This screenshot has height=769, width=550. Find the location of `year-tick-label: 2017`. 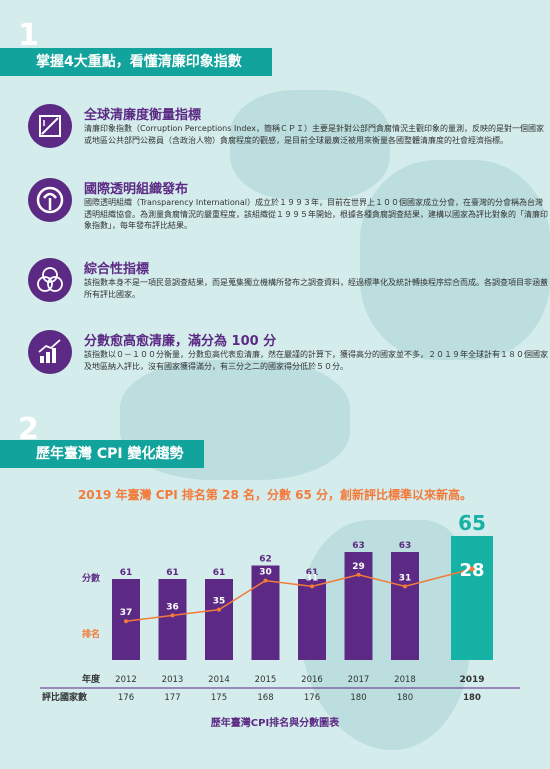

year-tick-label: 2017 is located at coordinates (359, 680).